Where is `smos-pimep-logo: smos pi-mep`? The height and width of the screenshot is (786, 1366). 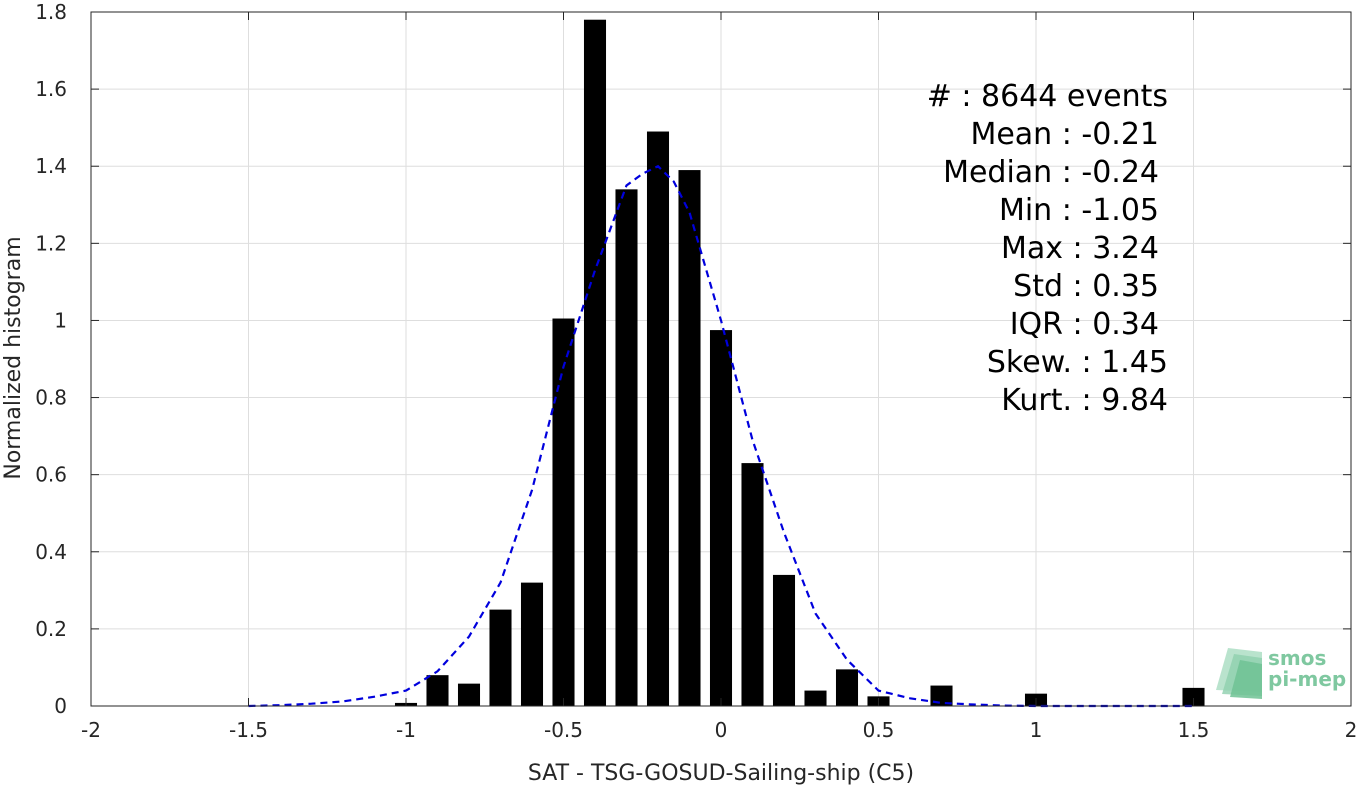 smos-pimep-logo: smos pi-mep is located at coordinates (1281, 672).